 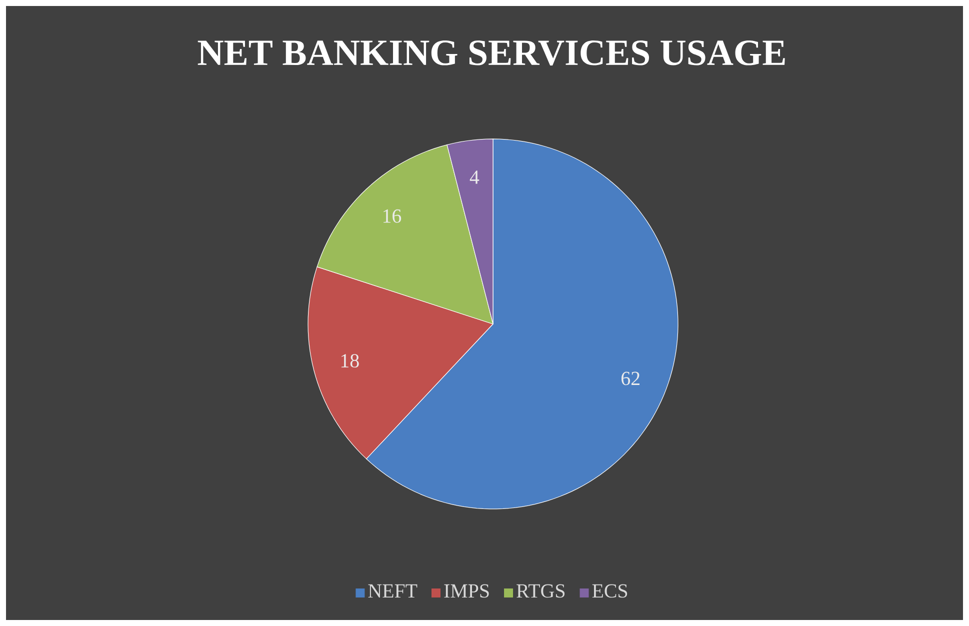 I want to click on chart-title: NET BANKING SERVICES USAGE, so click(x=491, y=53).